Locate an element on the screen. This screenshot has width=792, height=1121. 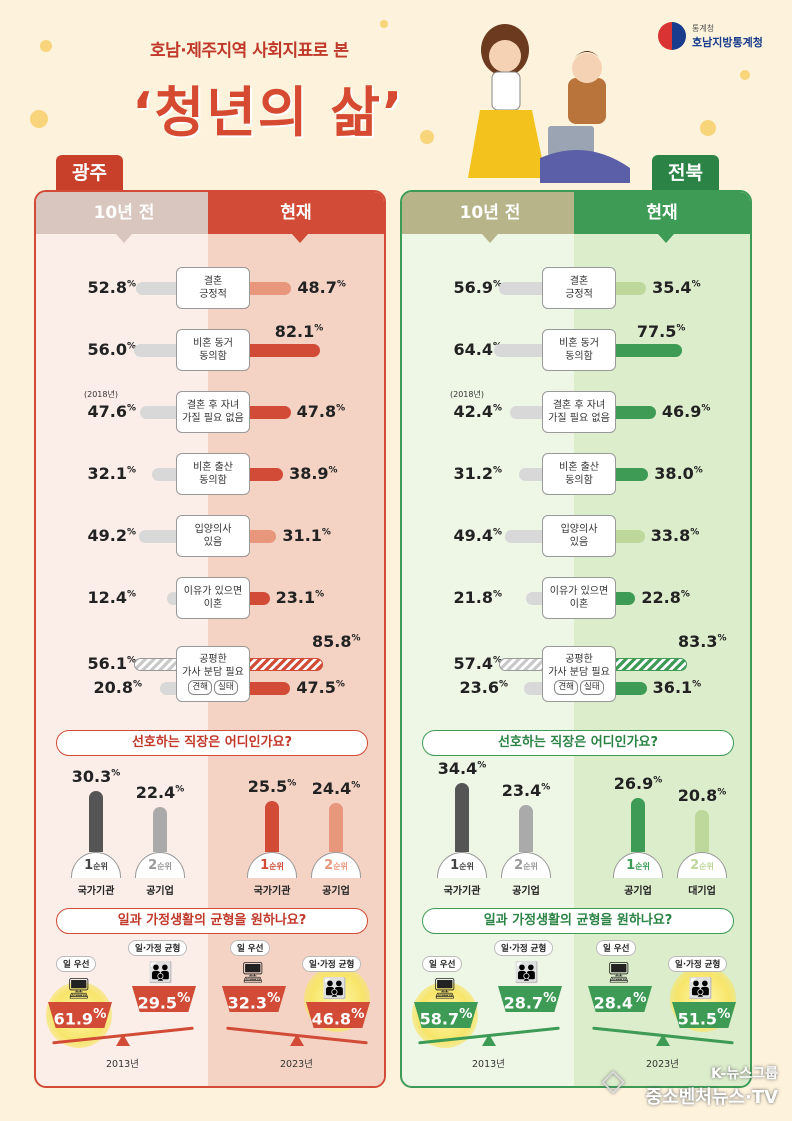
value-current-fact-number: 36.1 is located at coordinates (672, 687).